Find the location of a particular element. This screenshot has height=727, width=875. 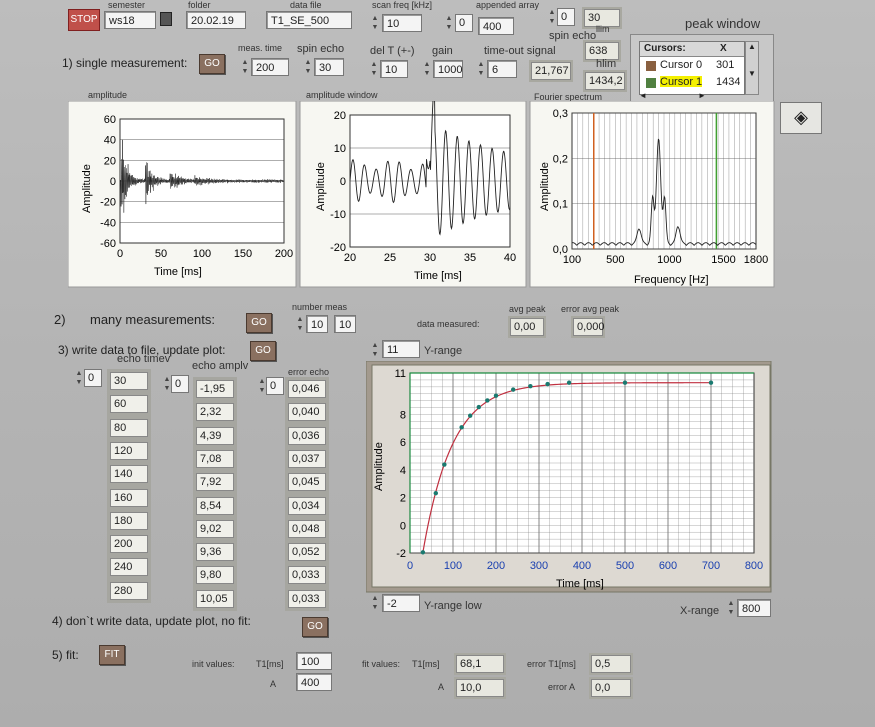

cursor0-name: Cursor 0 is located at coordinates (681, 65).